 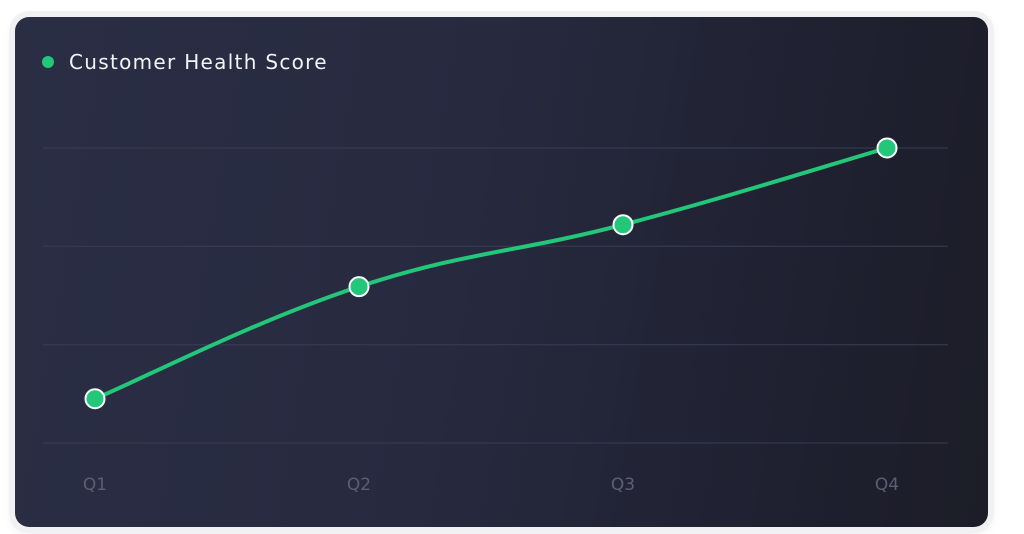 What do you see at coordinates (887, 485) in the screenshot?
I see `x-tick-label: Q4` at bounding box center [887, 485].